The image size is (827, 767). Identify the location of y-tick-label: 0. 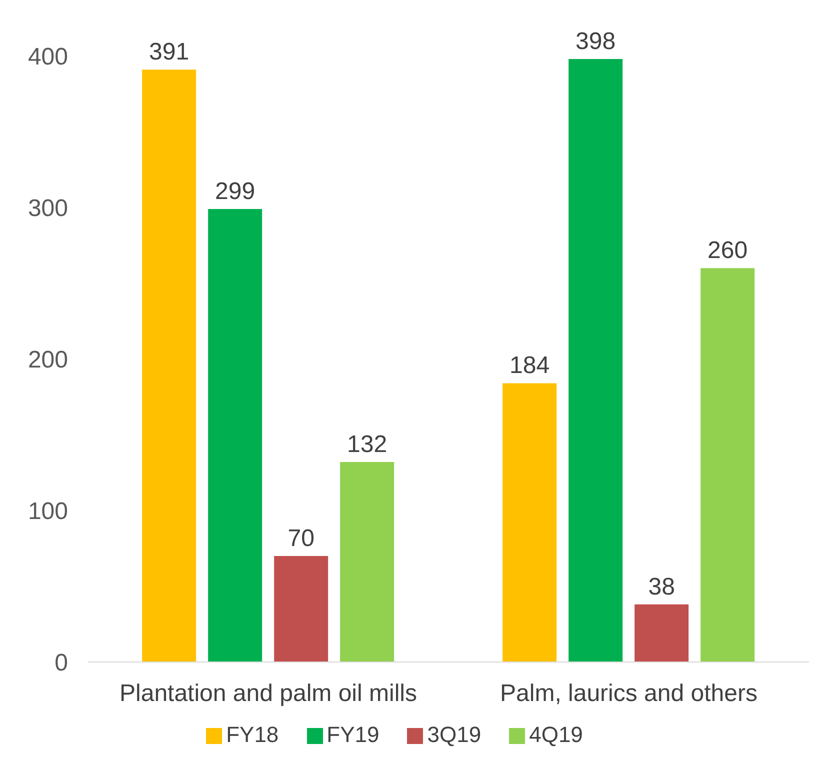
(61, 663).